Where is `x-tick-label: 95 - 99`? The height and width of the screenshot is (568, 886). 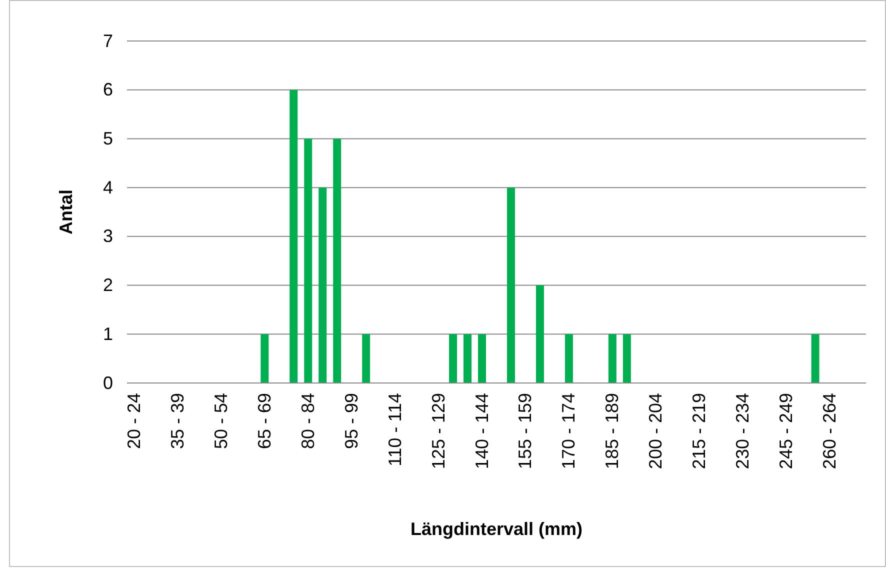 x-tick-label: 95 - 99 is located at coordinates (351, 421).